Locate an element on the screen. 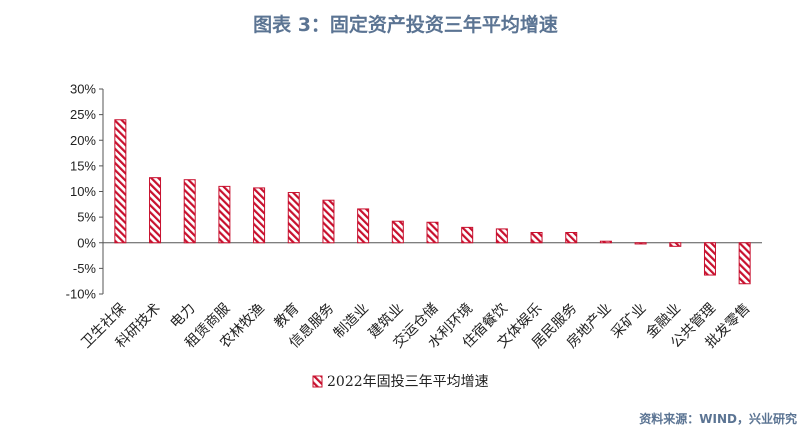  legend-label: 2022年固投三年平均增速 is located at coordinates (408, 382).